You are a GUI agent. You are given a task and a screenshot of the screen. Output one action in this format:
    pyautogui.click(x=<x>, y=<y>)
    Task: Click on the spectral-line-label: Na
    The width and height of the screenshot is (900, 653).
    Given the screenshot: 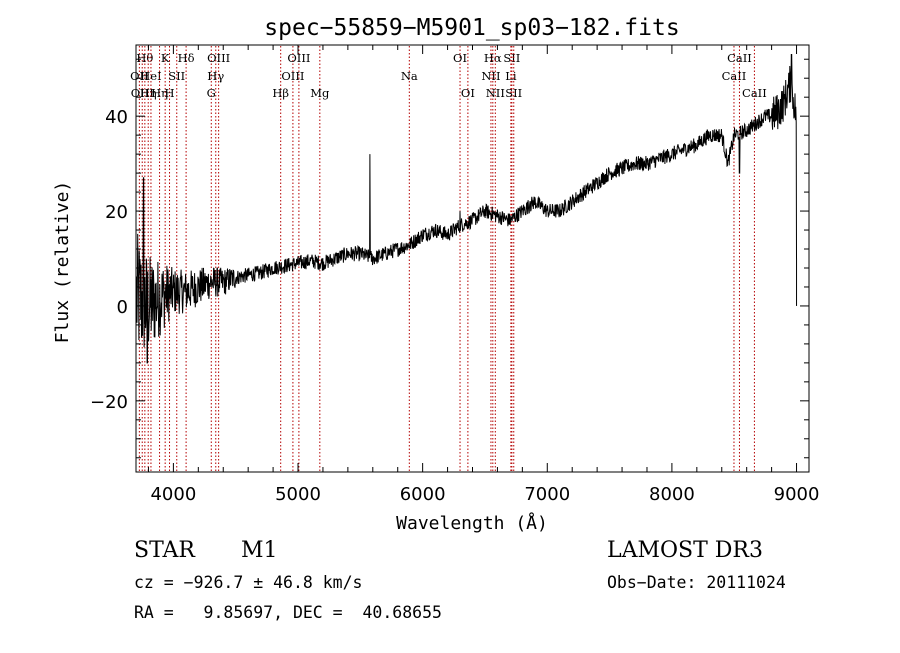 What is the action you would take?
    pyautogui.click(x=409, y=76)
    